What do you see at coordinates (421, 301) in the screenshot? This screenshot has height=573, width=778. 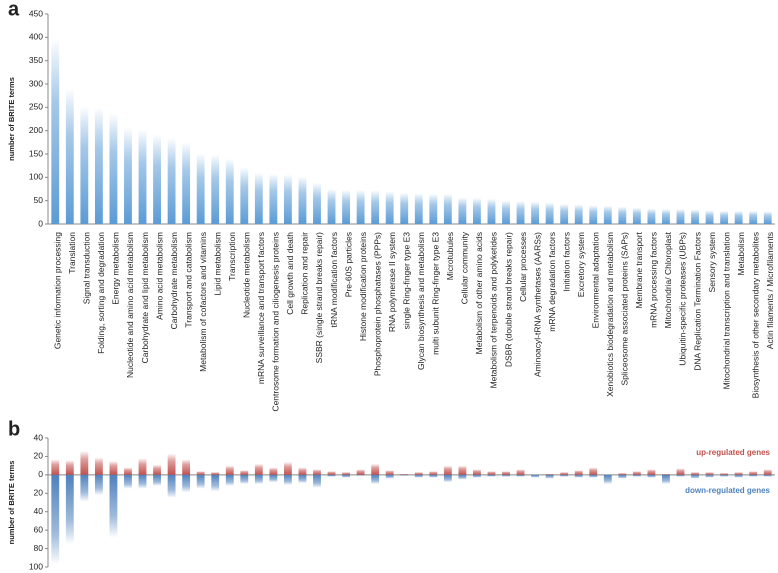 I see `x-tick-label: Glycan biosynthesis and metabolism` at bounding box center [421, 301].